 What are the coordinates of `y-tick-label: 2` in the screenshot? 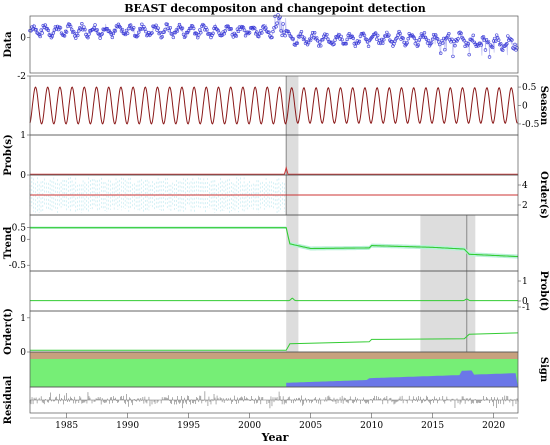 It's located at (525, 206).